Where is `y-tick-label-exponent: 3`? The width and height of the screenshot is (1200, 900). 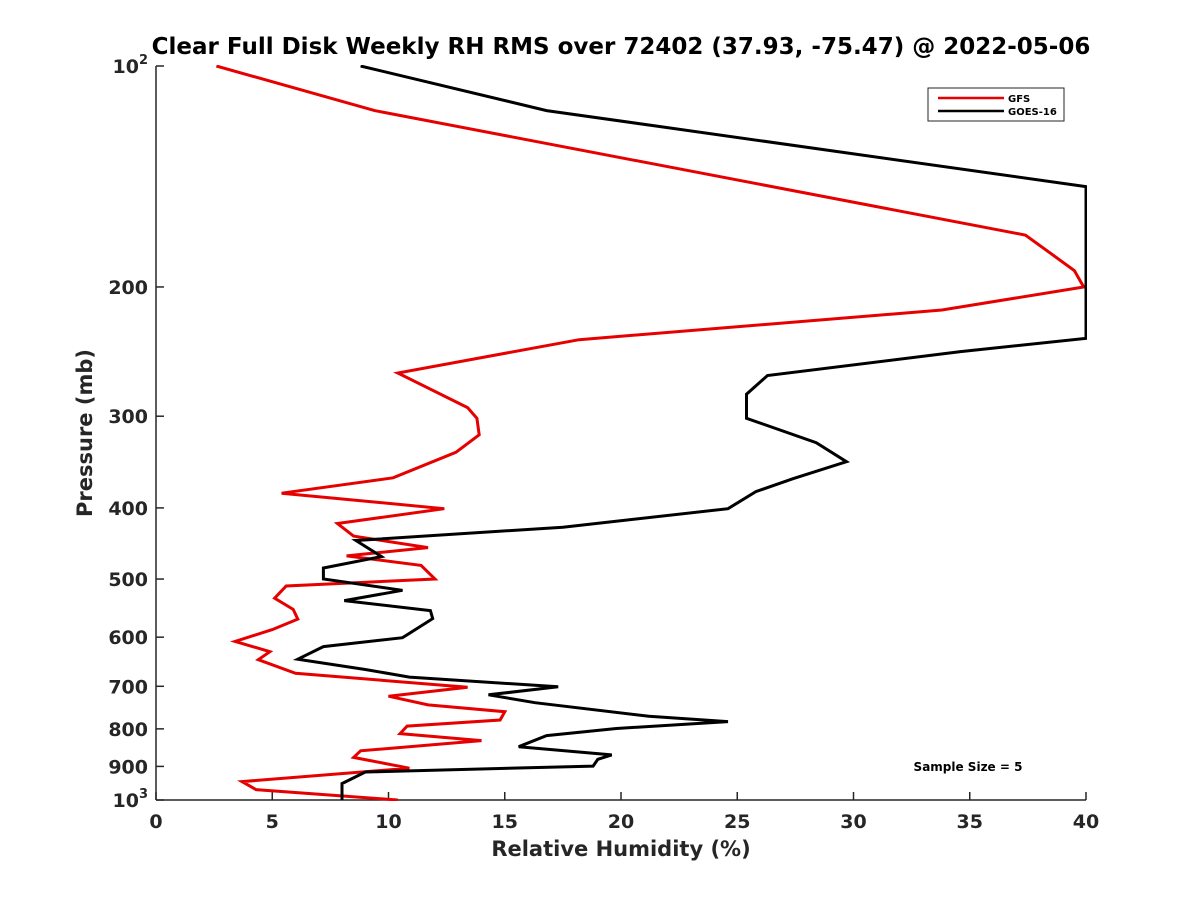
y-tick-label-exponent: 3 is located at coordinates (143, 794).